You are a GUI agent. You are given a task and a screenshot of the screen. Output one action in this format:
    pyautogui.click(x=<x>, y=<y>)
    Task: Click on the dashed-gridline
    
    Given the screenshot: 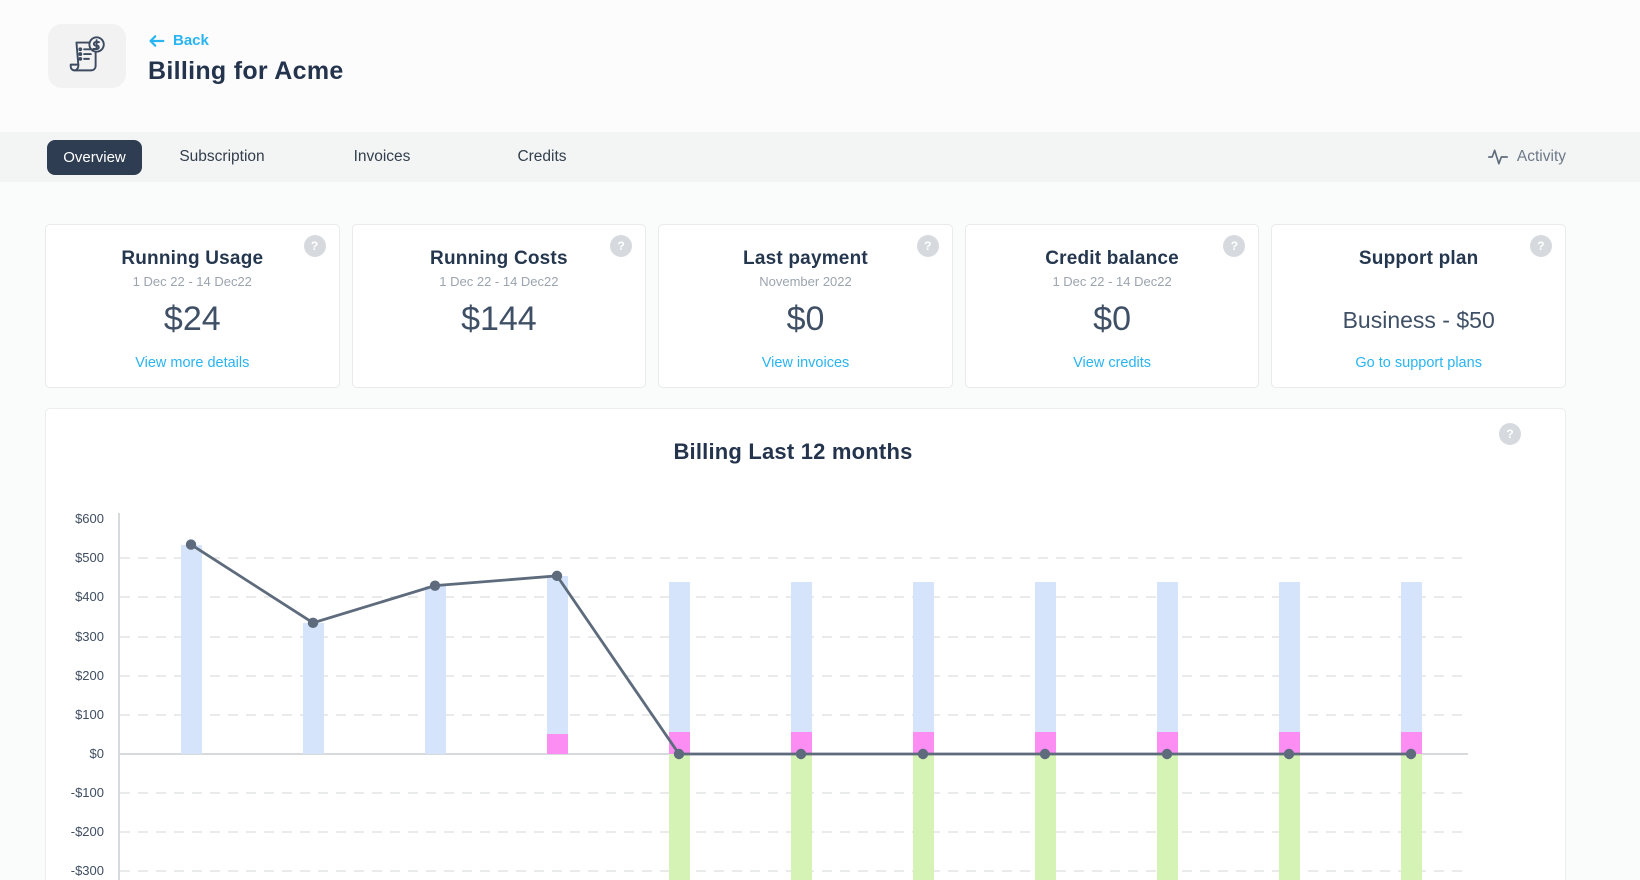 What is the action you would take?
    pyautogui.click(x=794, y=558)
    